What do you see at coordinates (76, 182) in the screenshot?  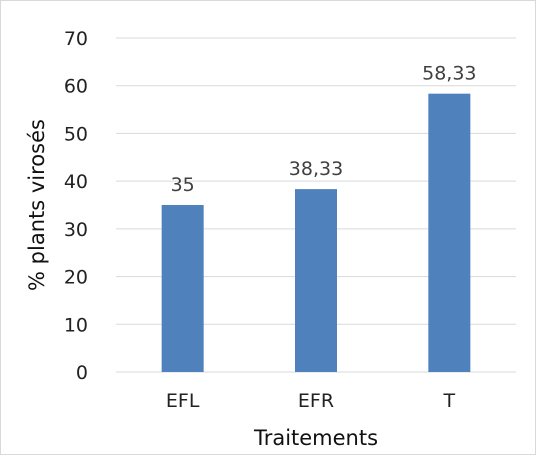 I see `y-tick-label: 40` at bounding box center [76, 182].